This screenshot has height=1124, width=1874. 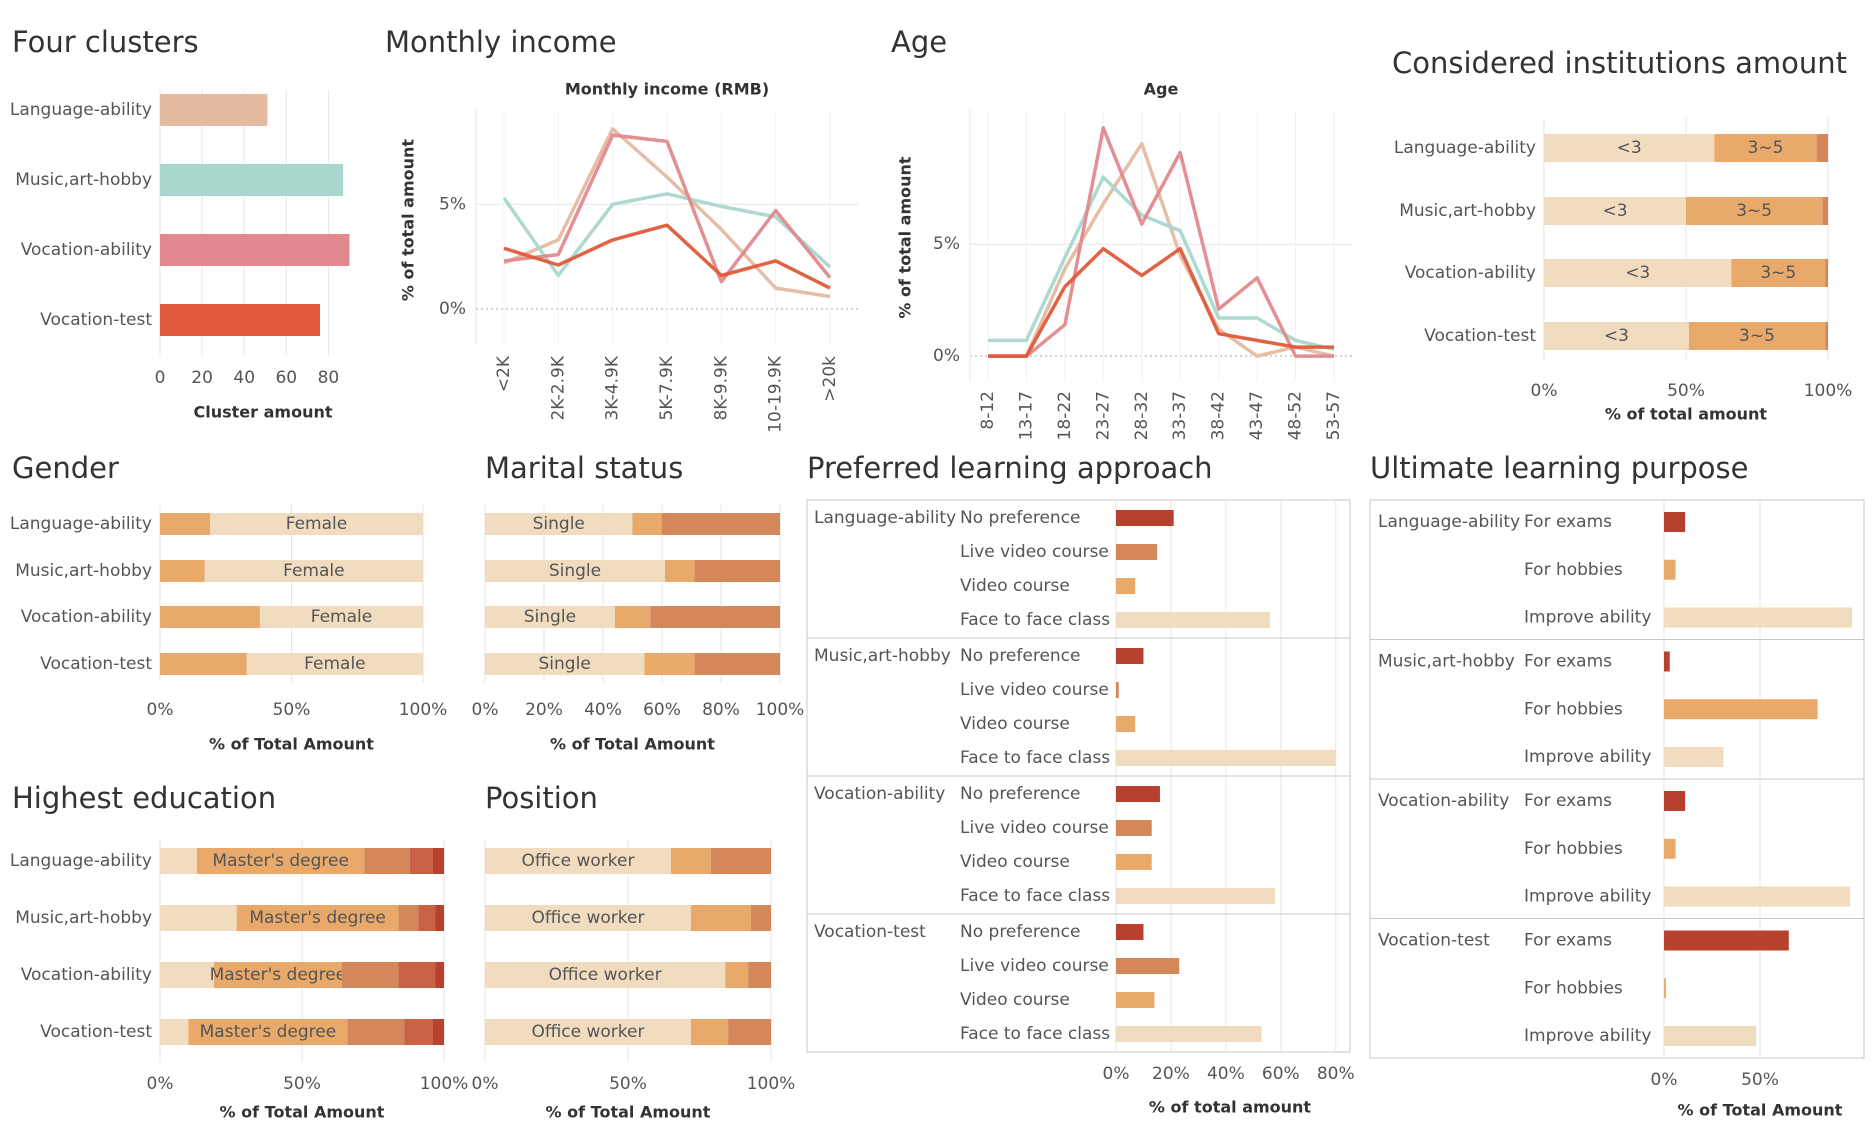 I want to click on panel-title-institutions: Considered institutions amount, so click(x=1619, y=63).